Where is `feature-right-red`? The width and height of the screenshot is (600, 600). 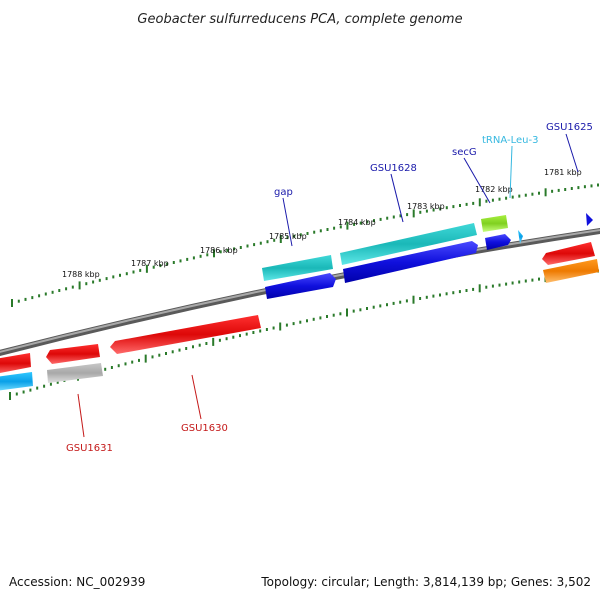 feature-right-red is located at coordinates (568, 253).